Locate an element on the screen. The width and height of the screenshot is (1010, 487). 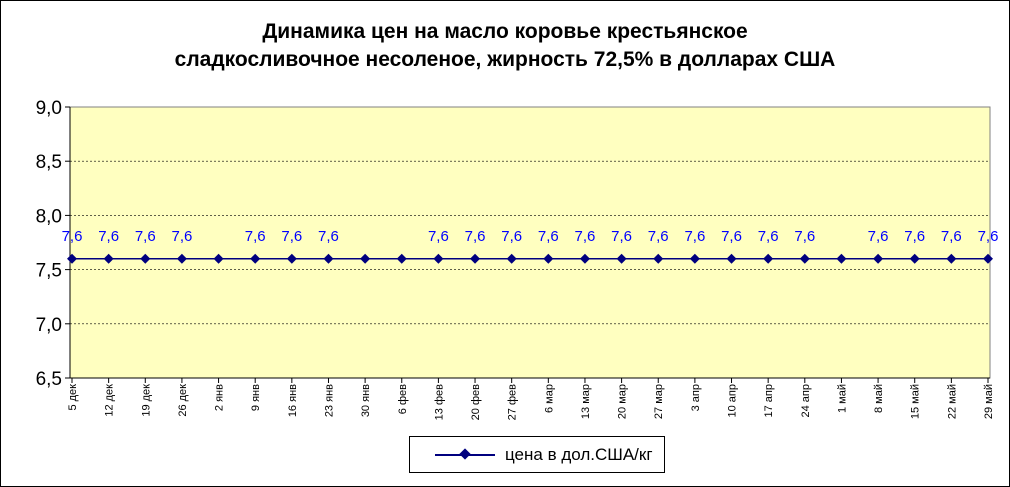
x-tick-label: 13 фев is located at coordinates (439, 402).